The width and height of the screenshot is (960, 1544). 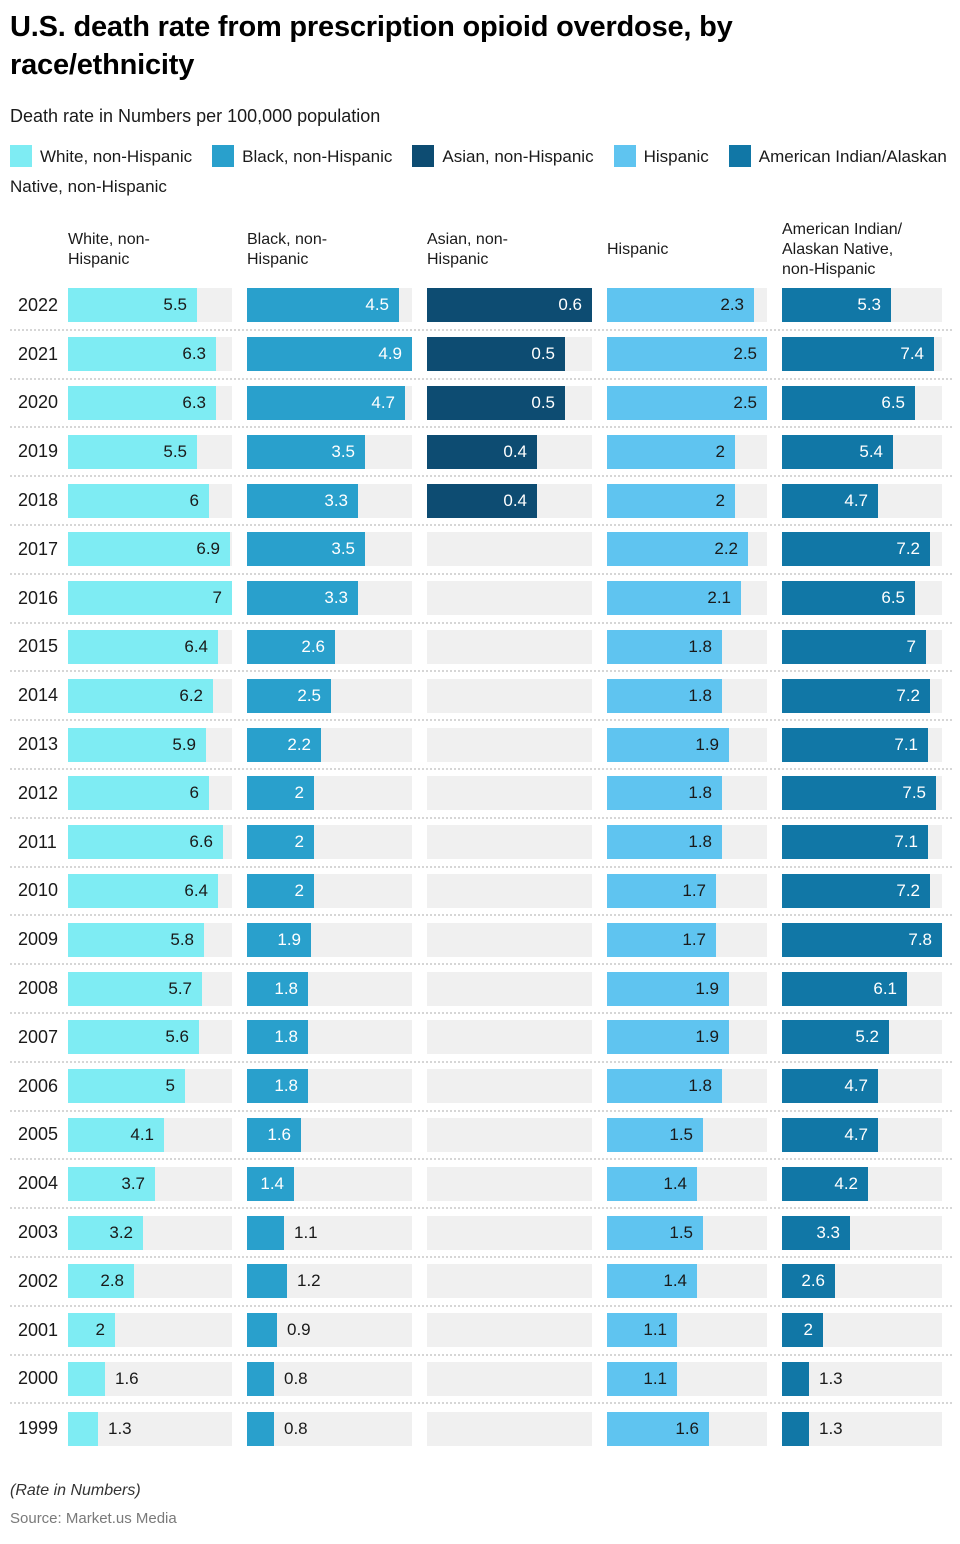 I want to click on bar-white-non-hispanic: 7, so click(x=150, y=598).